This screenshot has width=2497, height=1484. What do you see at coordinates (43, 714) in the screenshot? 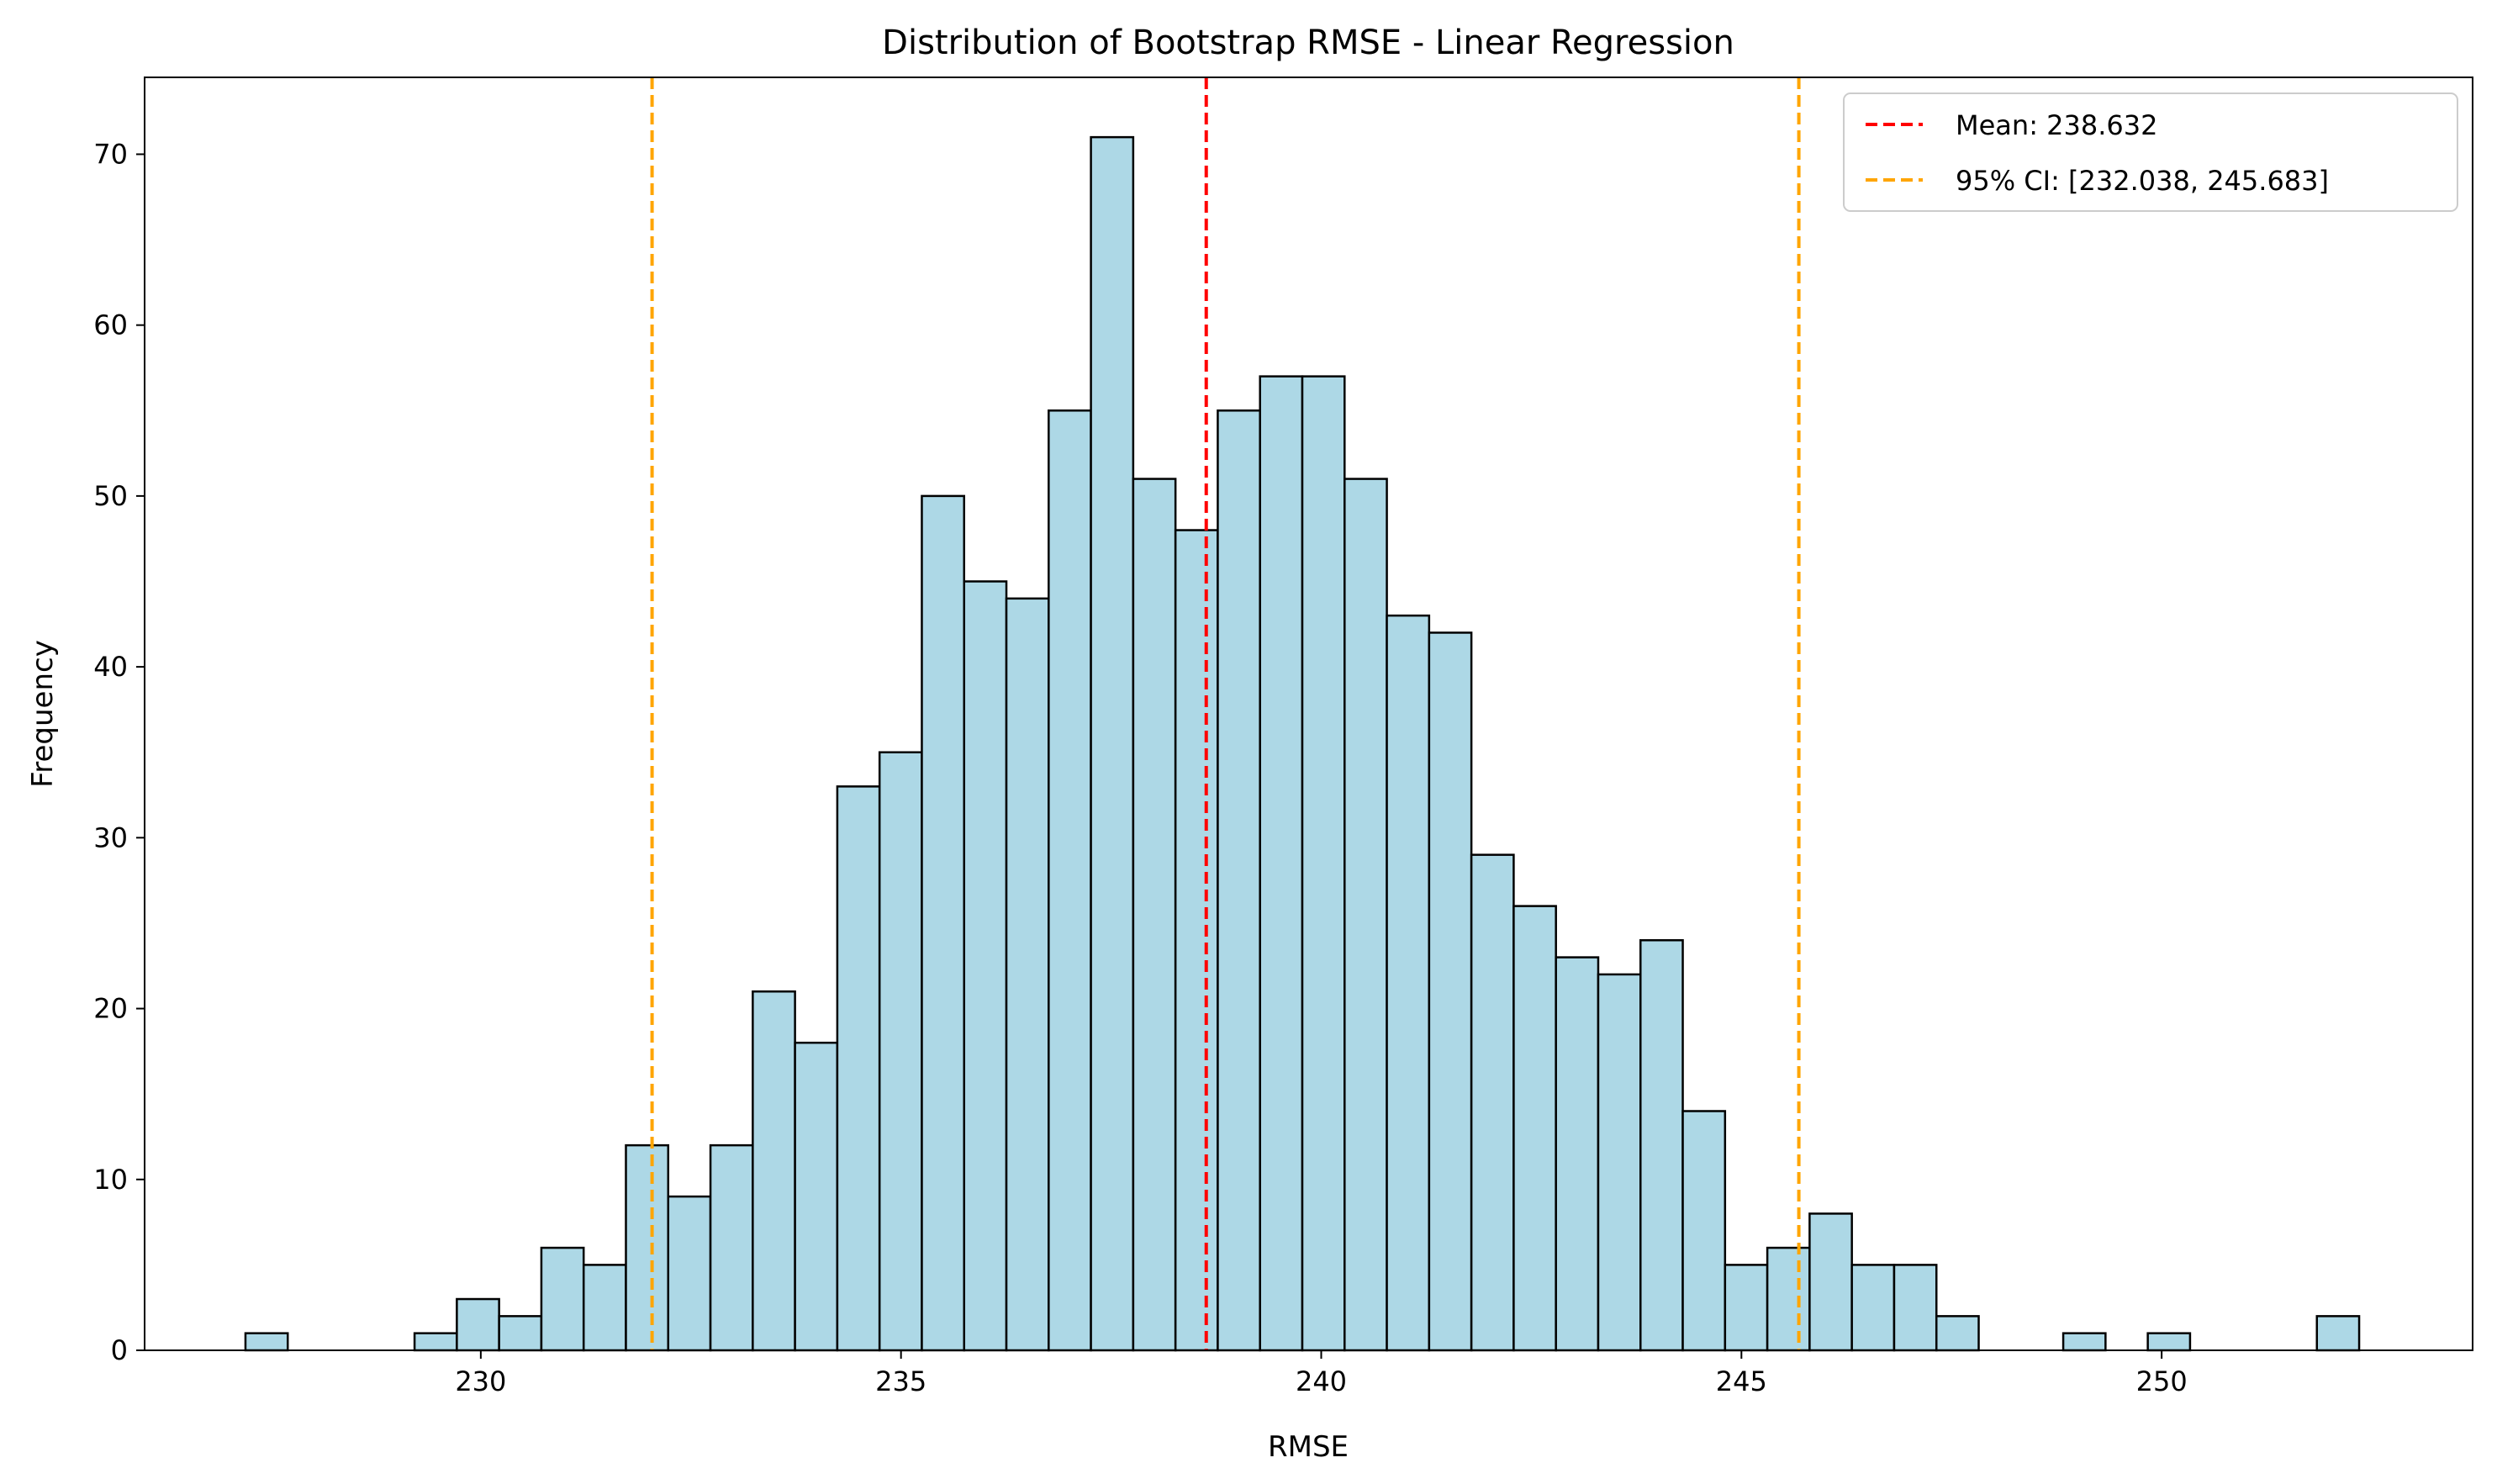
I see `y-axis-label: Frequency` at bounding box center [43, 714].